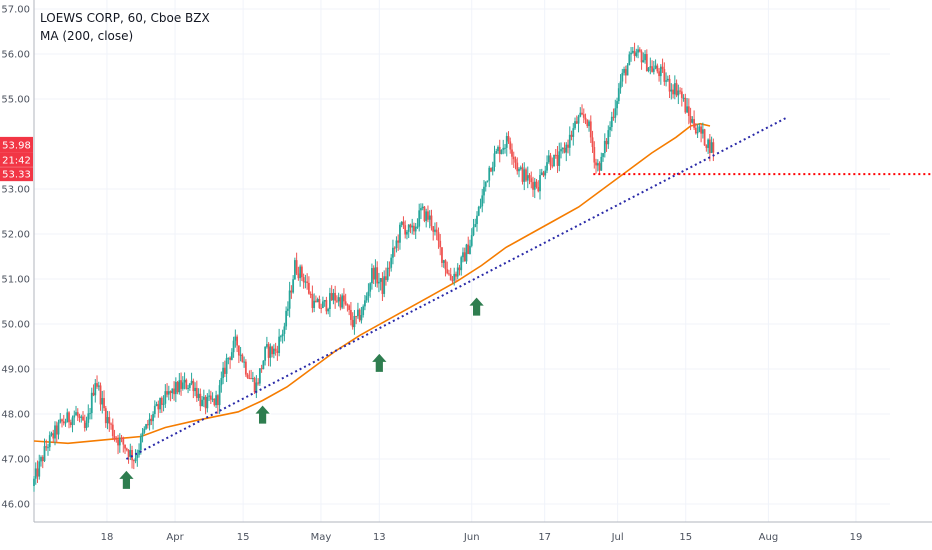  Describe the element at coordinates (125, 18) in the screenshot. I see `chart-title: LOEWS CORP, 60, Cboe BZX` at that location.